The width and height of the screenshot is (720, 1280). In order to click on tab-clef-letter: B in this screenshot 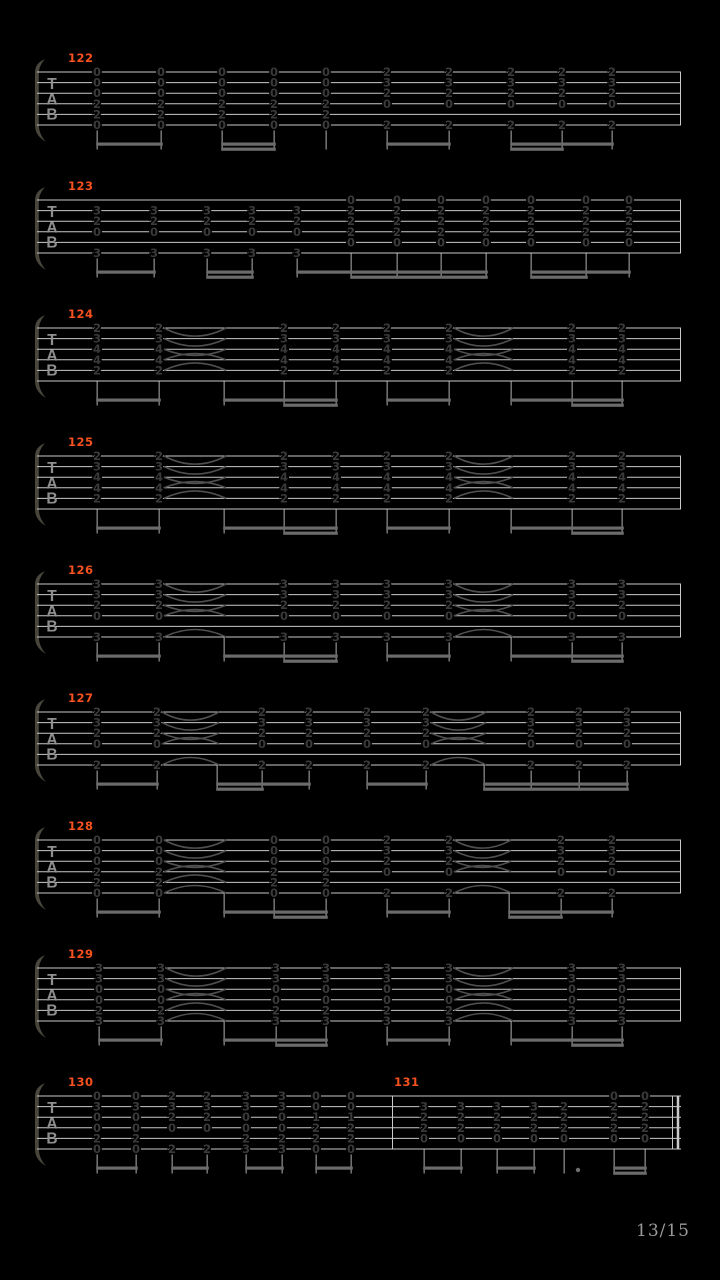, I will do `click(51, 755)`.